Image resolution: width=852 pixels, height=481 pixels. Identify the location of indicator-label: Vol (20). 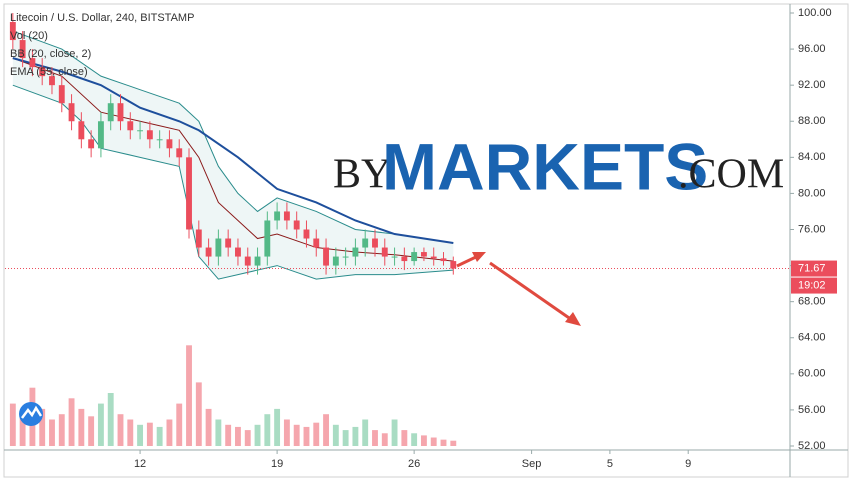
(29, 36).